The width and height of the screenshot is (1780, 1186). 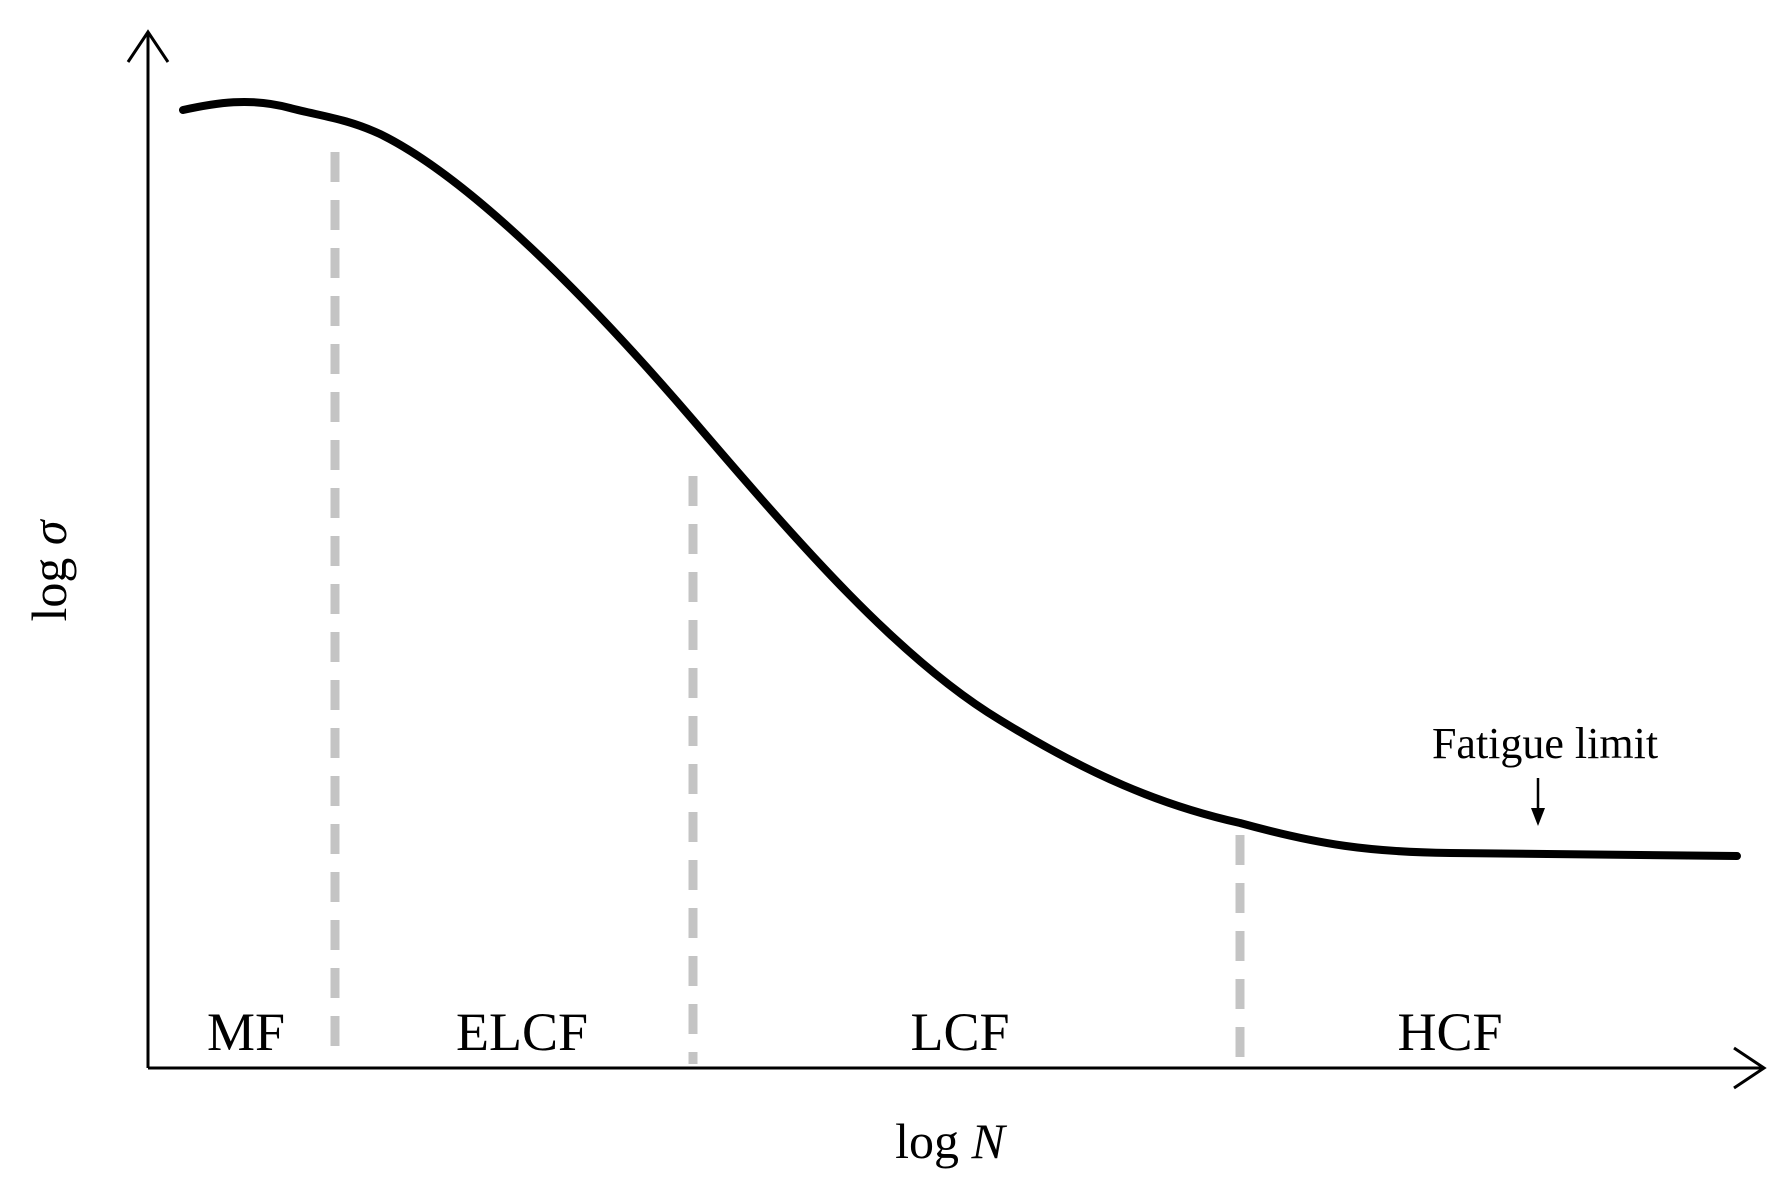 I want to click on fatigue-limit-label: Fatigue limit, so click(x=1545, y=743).